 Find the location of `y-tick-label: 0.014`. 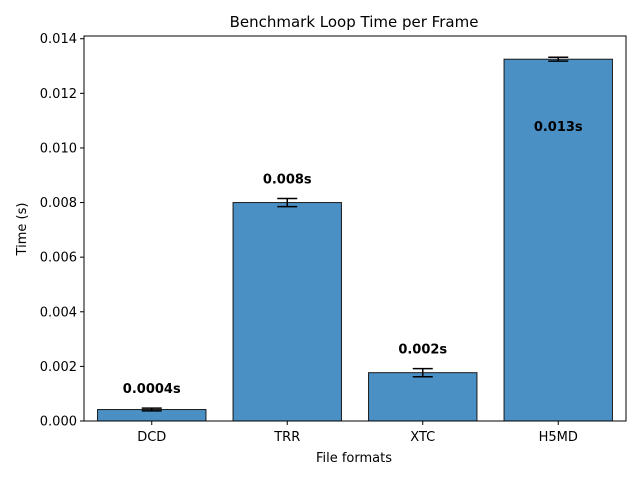

y-tick-label: 0.014 is located at coordinates (58, 39).